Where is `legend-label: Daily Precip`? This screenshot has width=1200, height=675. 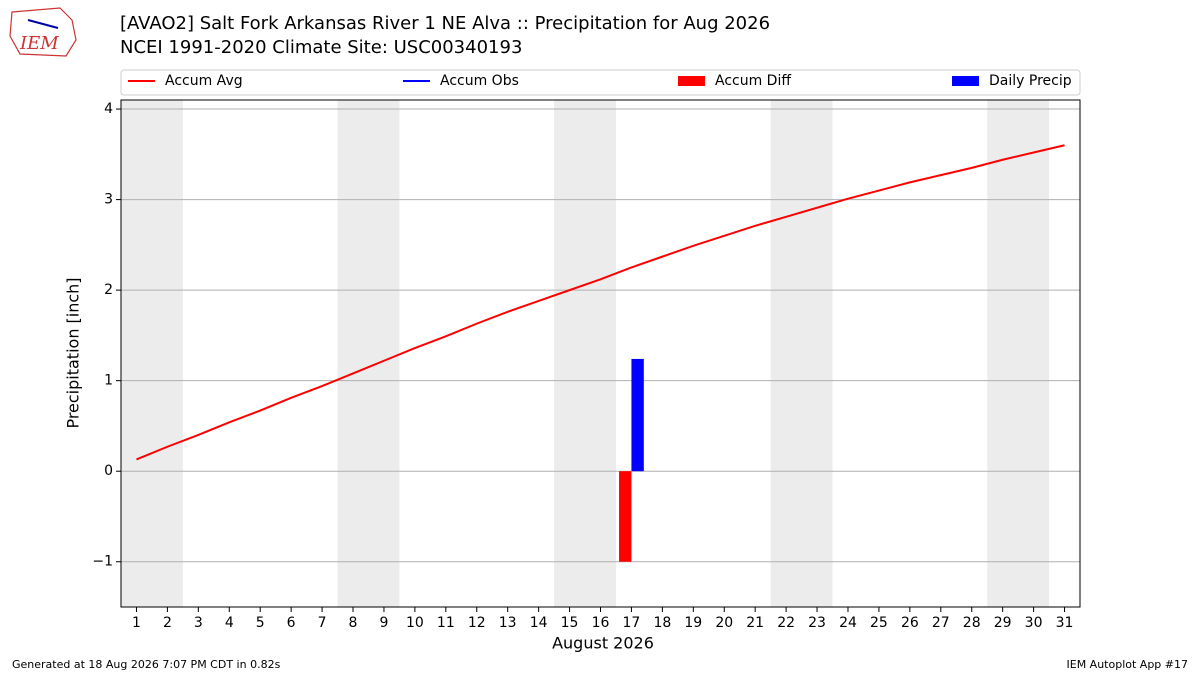 legend-label: Daily Precip is located at coordinates (1030, 81).